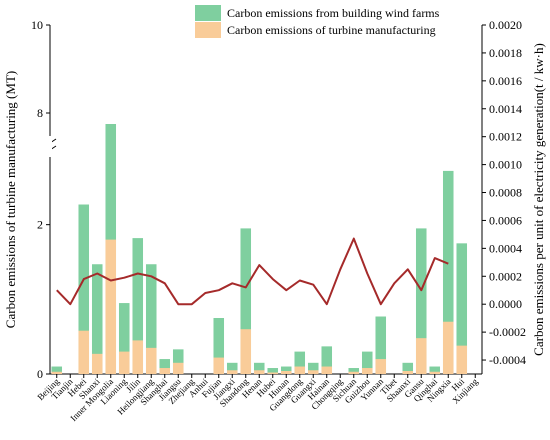  Describe the element at coordinates (505, 25) in the screenshot. I see `y2-tick-label: 0.0020` at that location.